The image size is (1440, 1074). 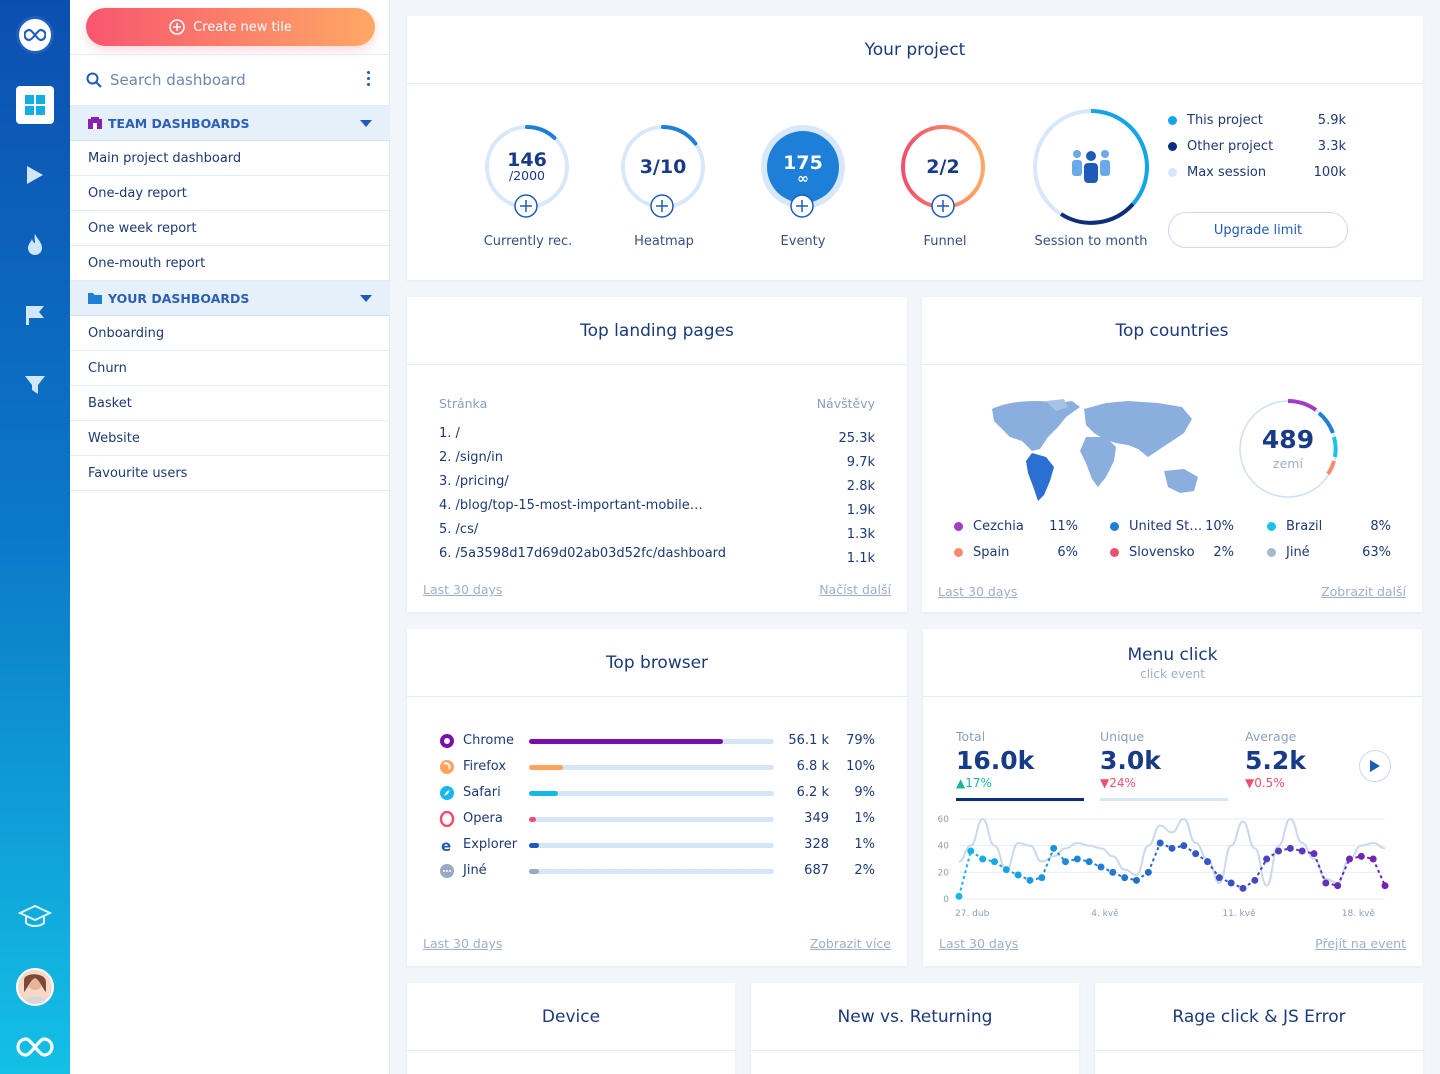 I want to click on your-item-2: Churn, so click(x=230, y=368).